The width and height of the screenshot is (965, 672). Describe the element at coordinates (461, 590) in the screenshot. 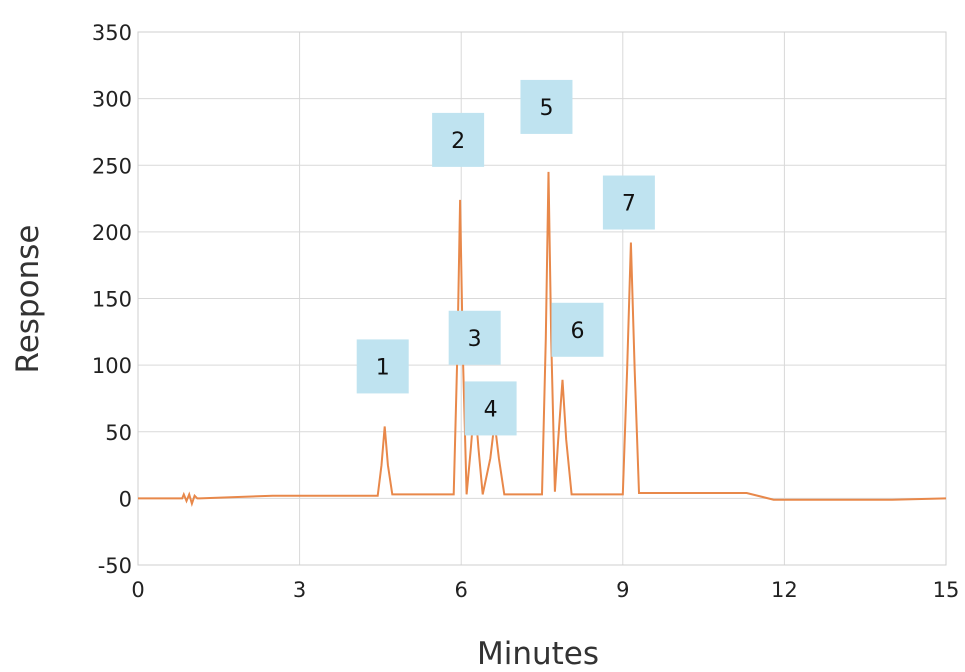

I see `x-tick-label: 6` at that location.